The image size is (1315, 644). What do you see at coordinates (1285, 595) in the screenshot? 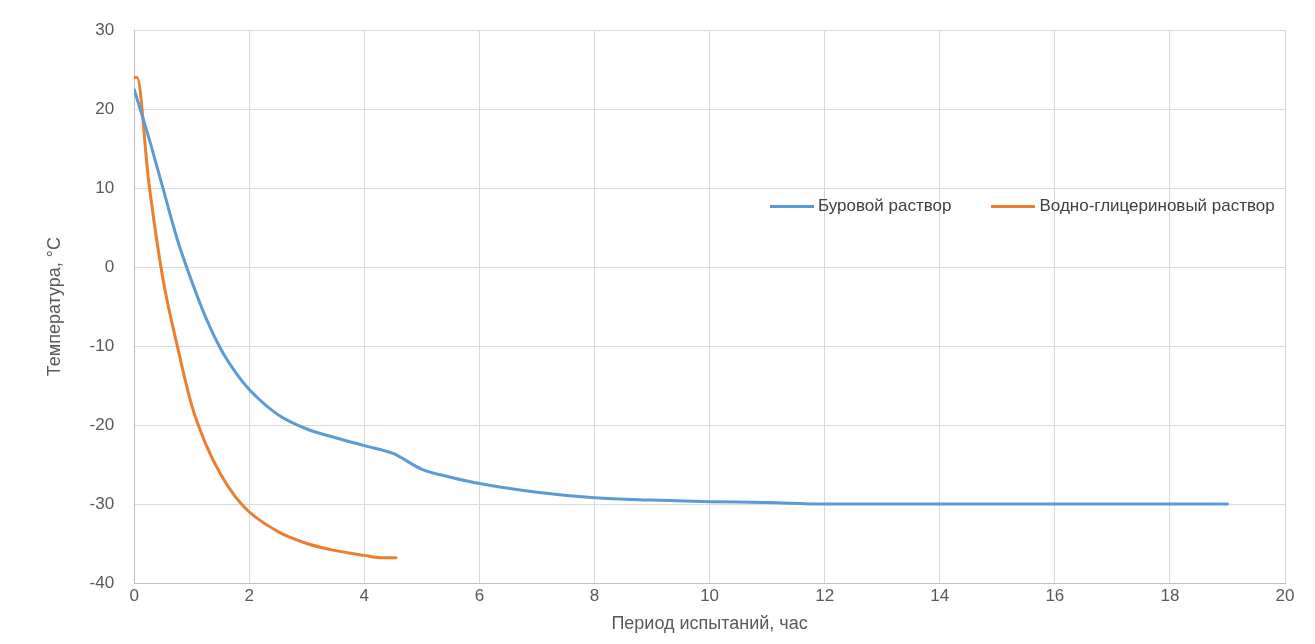
I see `x-tick-label: 20` at bounding box center [1285, 595].